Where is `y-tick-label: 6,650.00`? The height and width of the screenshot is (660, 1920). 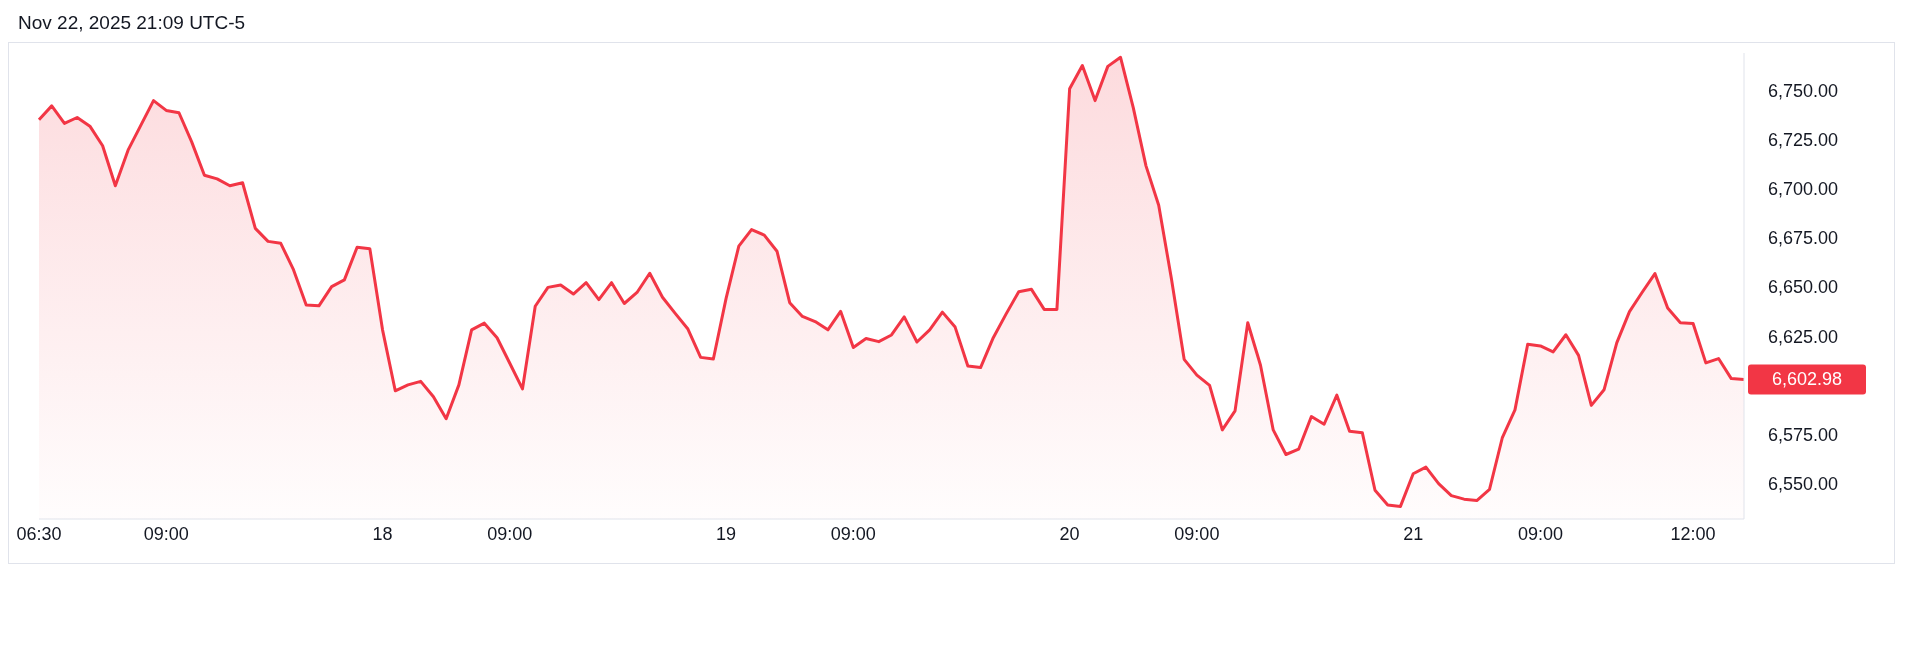 y-tick-label: 6,650.00 is located at coordinates (1803, 287).